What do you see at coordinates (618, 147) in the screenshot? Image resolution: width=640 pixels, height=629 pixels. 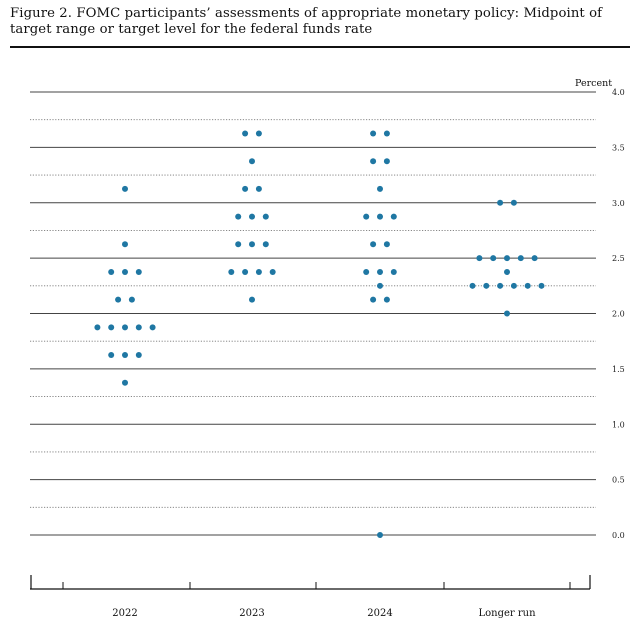 I see `y-tick-label: 3.5` at bounding box center [618, 147].